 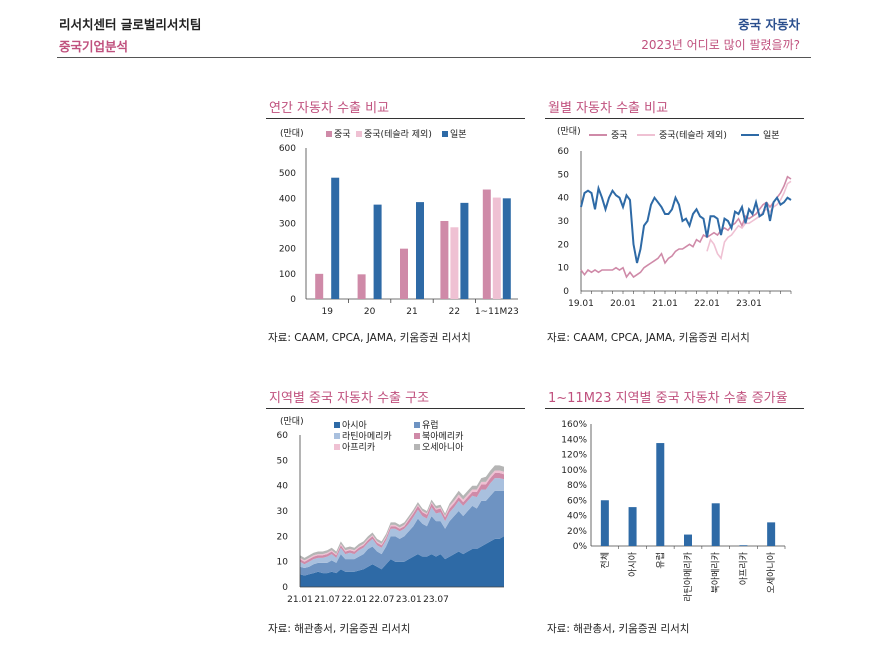 What do you see at coordinates (581, 304) in the screenshot?
I see `x-tick-label: 19.01` at bounding box center [581, 304].